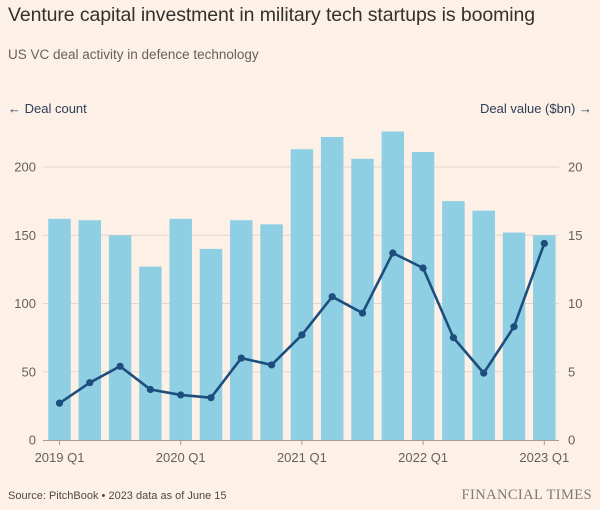 This screenshot has height=510, width=600. Describe the element at coordinates (302, 335) in the screenshot. I see `point-2021-q1` at that location.